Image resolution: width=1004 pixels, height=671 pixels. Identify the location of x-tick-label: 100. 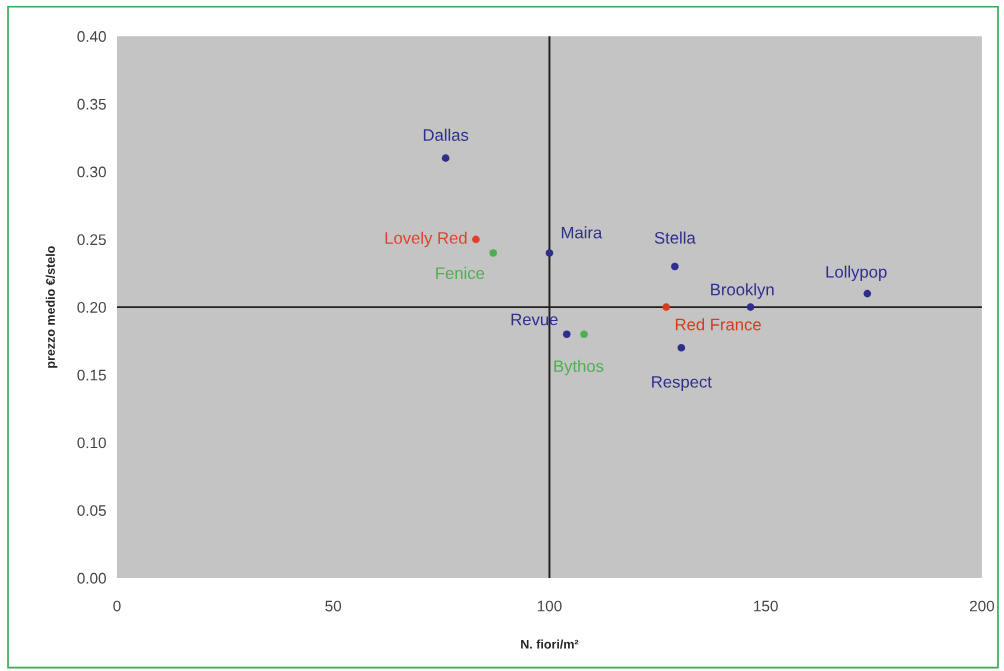
(549, 606).